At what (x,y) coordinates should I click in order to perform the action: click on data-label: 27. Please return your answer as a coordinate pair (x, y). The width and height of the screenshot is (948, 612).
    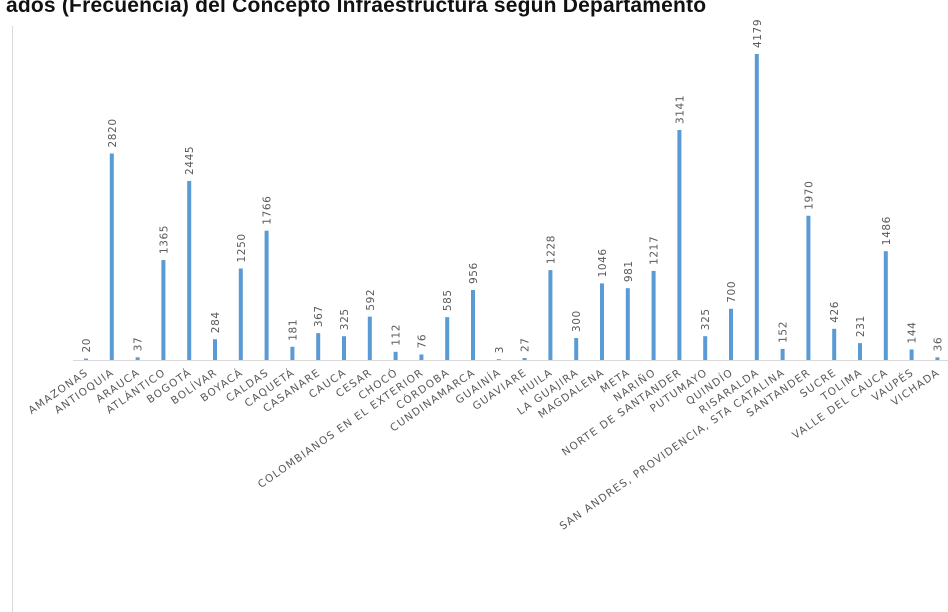
    Looking at the image, I should click on (526, 344).